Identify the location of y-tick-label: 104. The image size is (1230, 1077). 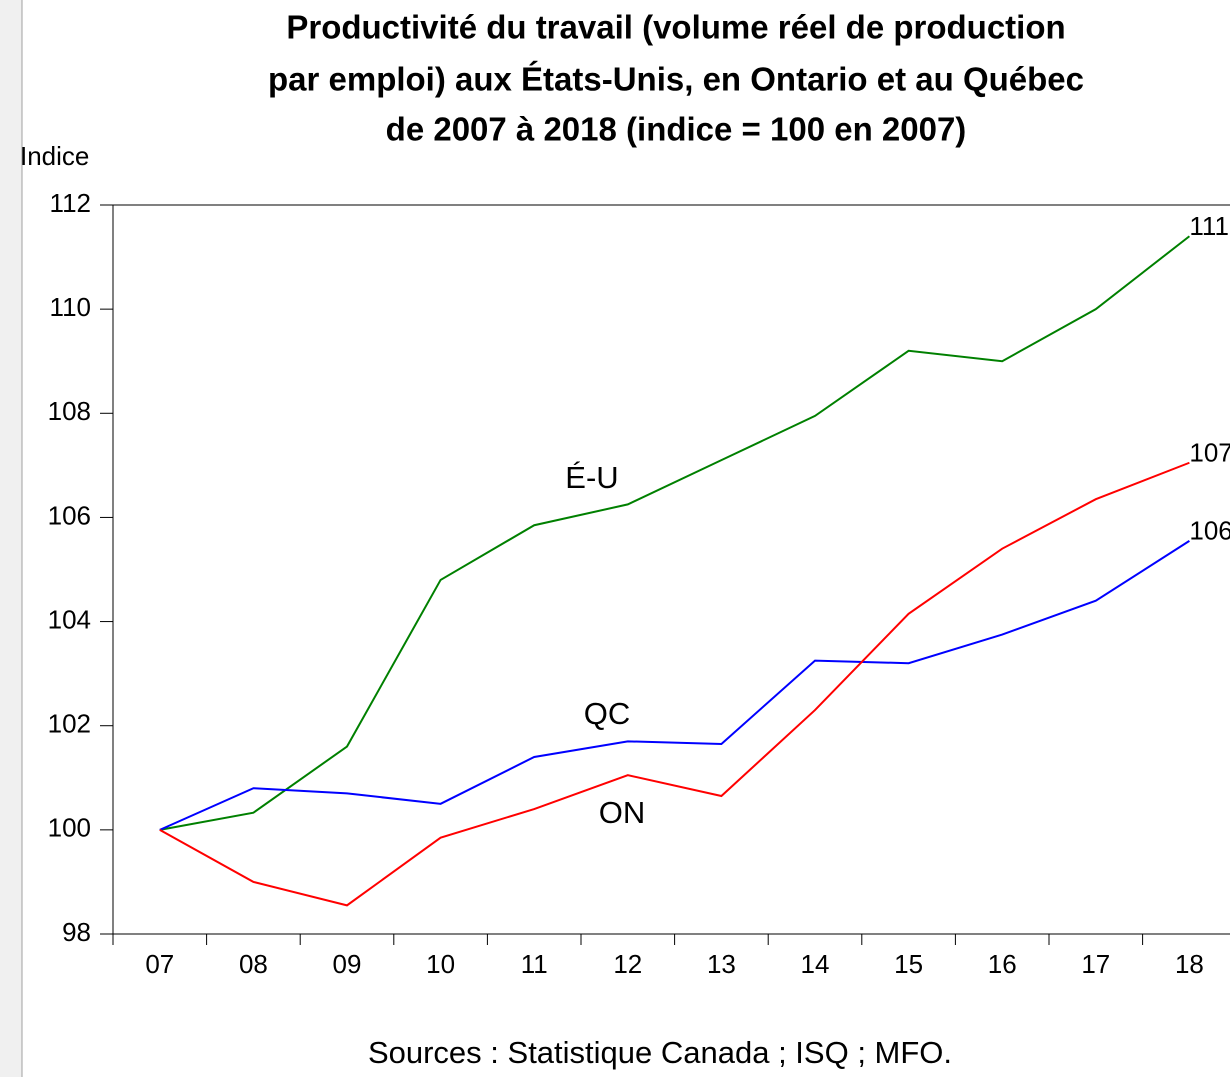
(69, 619).